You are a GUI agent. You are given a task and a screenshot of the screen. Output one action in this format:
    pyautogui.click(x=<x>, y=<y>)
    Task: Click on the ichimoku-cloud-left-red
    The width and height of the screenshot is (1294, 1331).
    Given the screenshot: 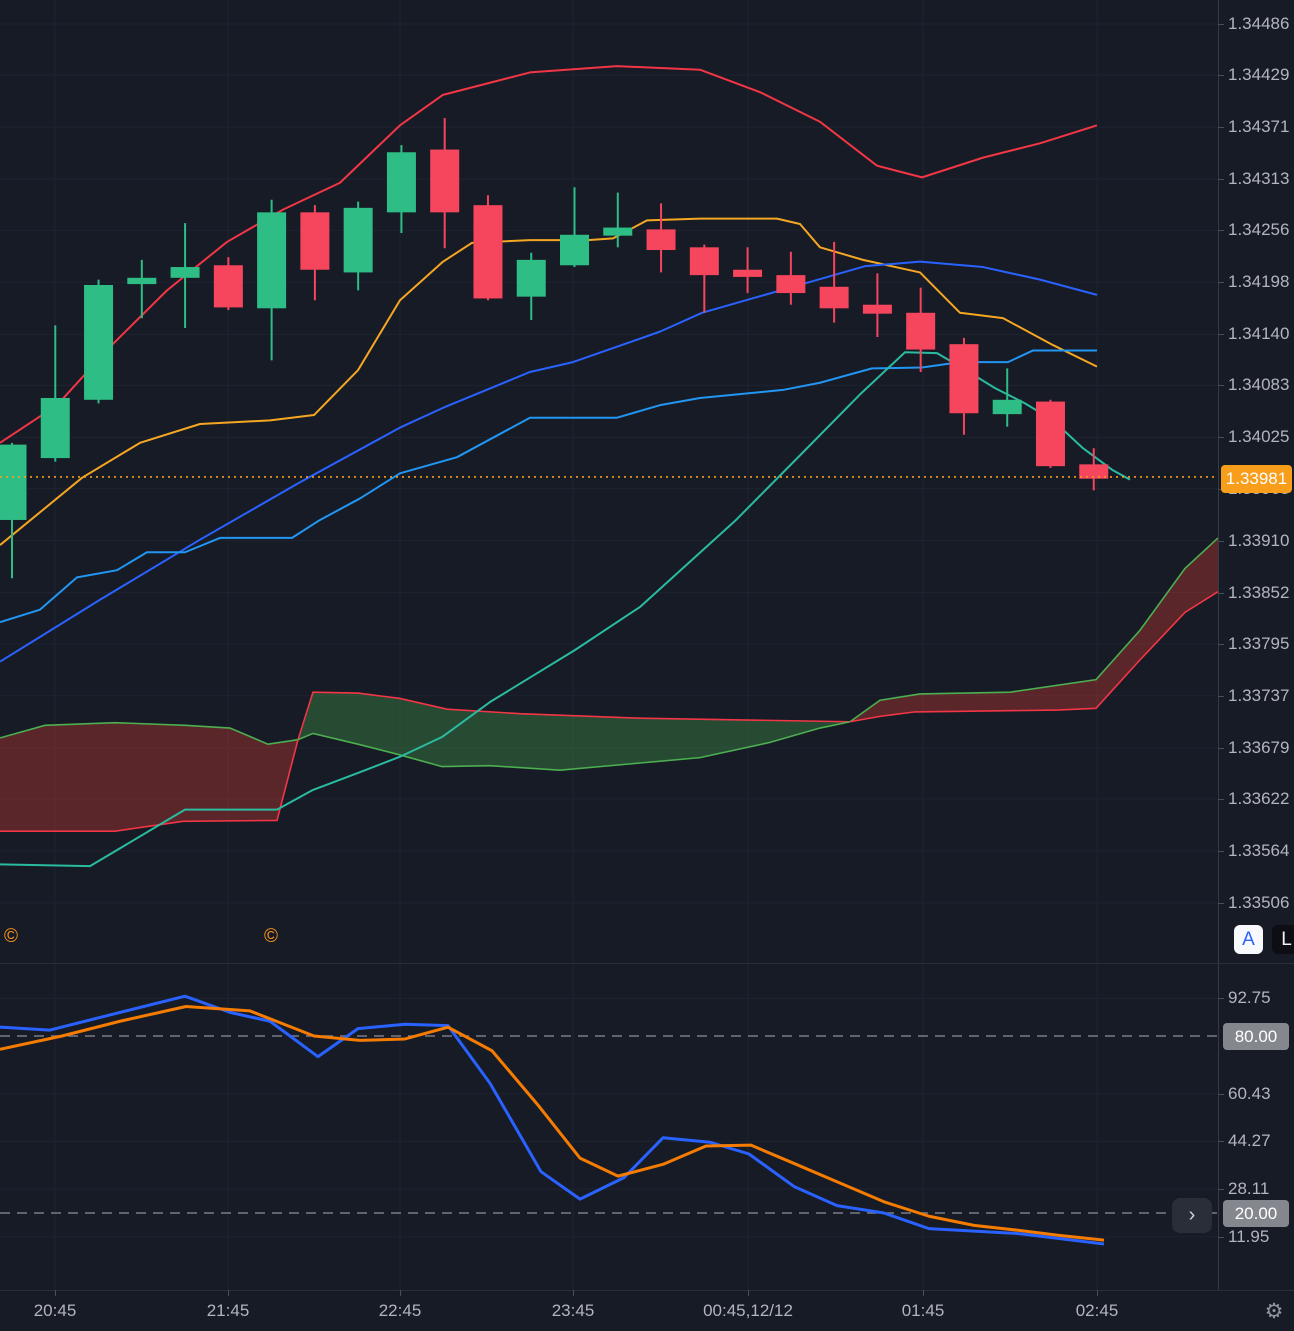 What is the action you would take?
    pyautogui.click(x=149, y=777)
    